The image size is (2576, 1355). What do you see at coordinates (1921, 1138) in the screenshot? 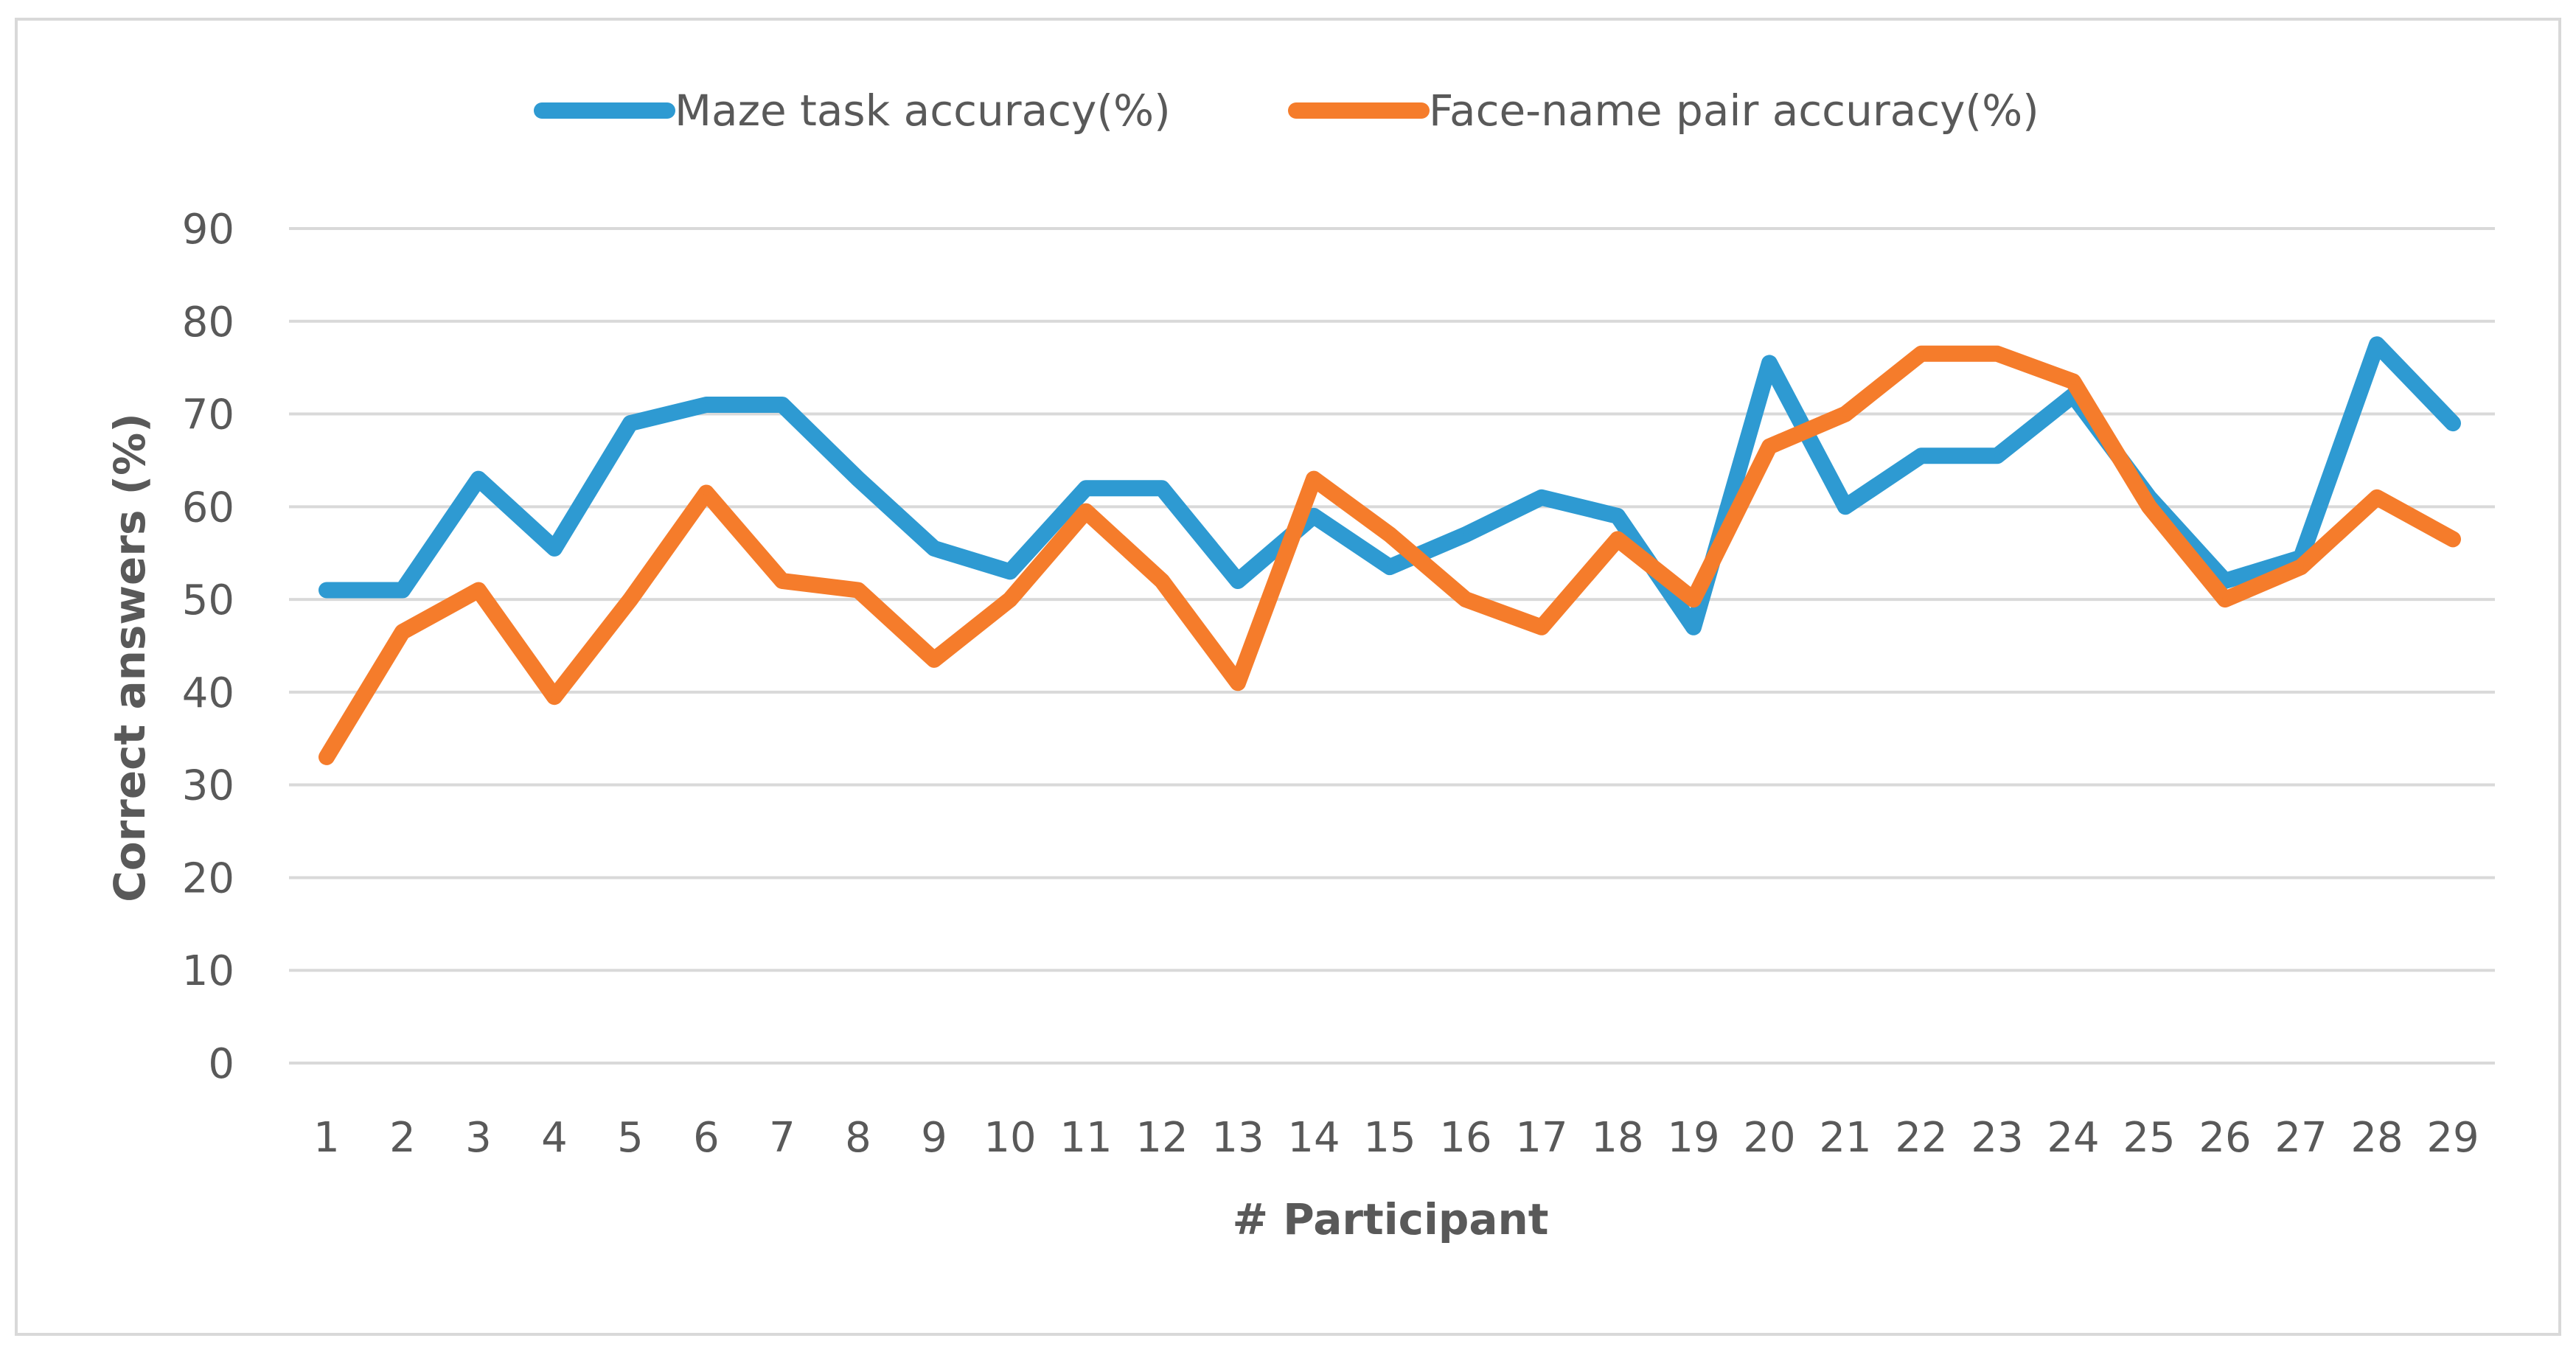
I see `x-tick-label-22: 22` at bounding box center [1921, 1138].